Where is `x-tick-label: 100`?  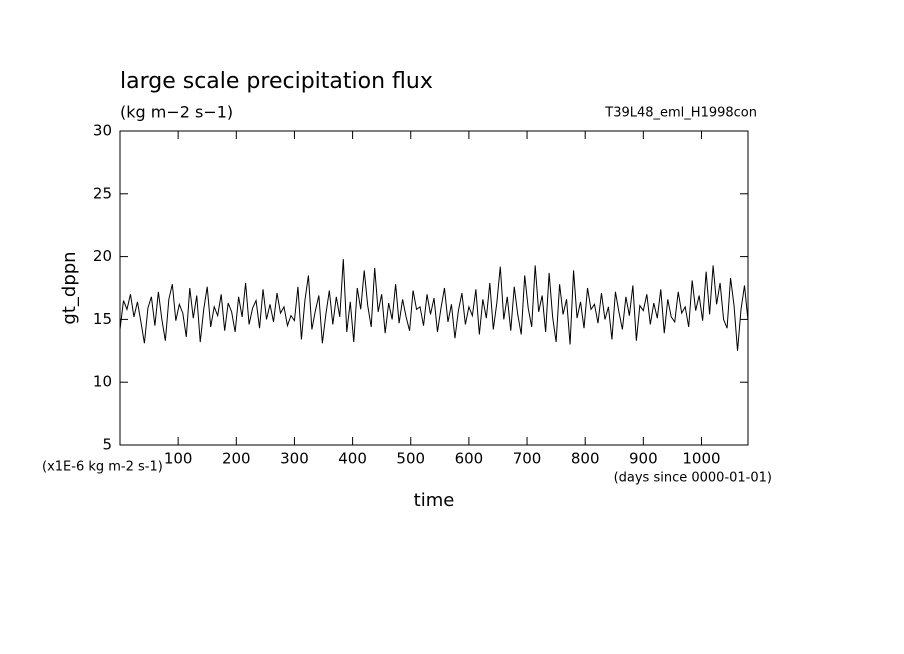 x-tick-label: 100 is located at coordinates (178, 459).